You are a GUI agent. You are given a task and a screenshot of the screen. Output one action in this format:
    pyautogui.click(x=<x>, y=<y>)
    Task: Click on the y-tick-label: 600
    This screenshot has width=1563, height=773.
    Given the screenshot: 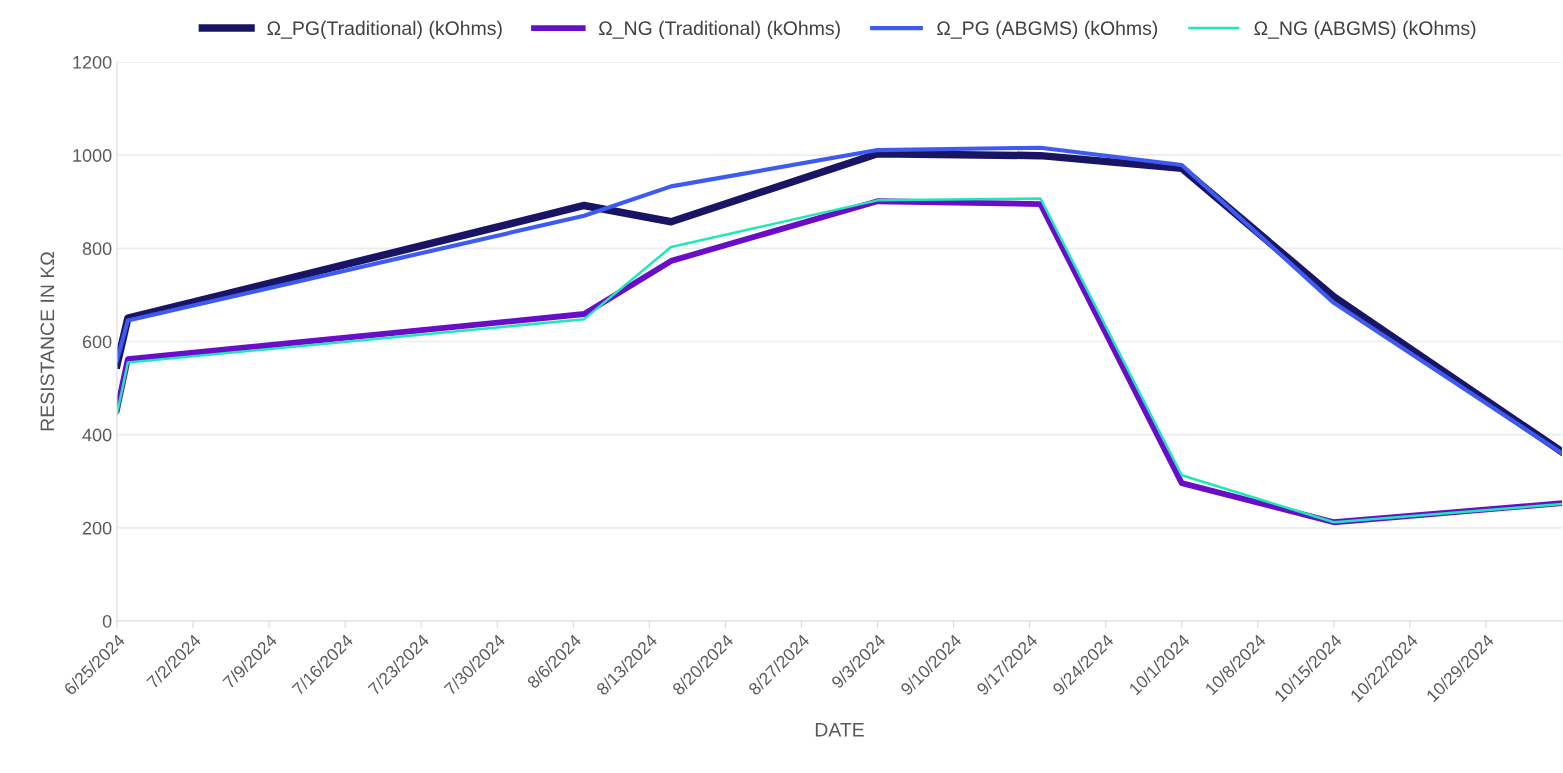 What is the action you would take?
    pyautogui.click(x=97, y=342)
    